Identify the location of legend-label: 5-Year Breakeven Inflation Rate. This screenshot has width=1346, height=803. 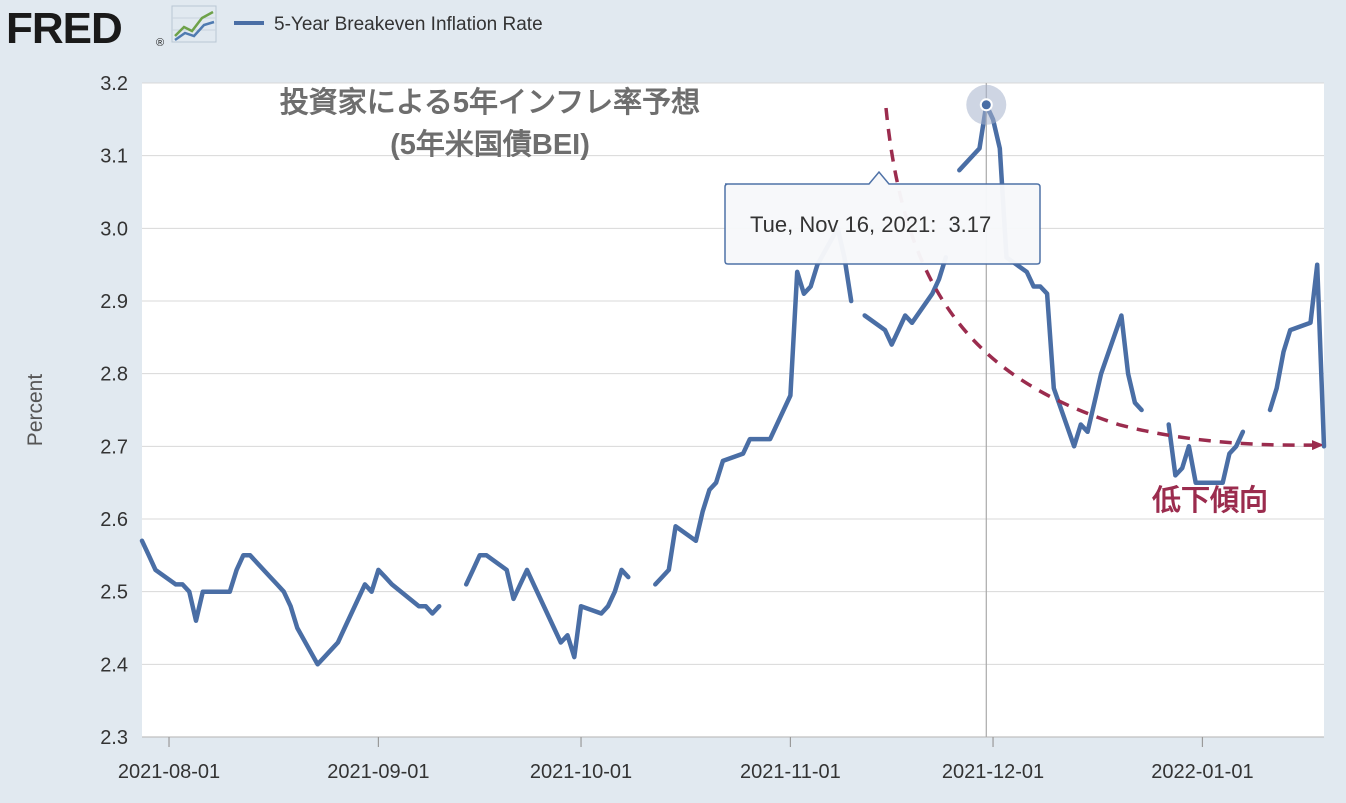
(408, 24).